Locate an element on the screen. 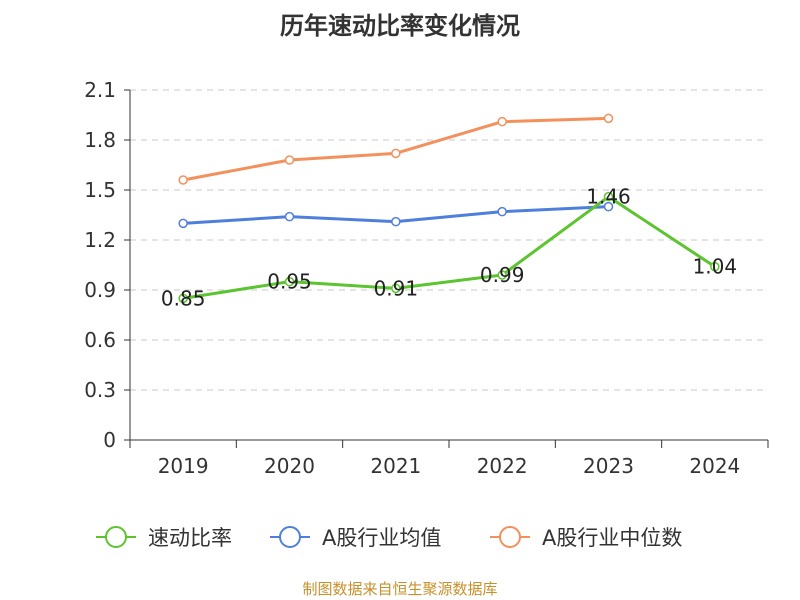  data-label: 0.99 is located at coordinates (502, 275).